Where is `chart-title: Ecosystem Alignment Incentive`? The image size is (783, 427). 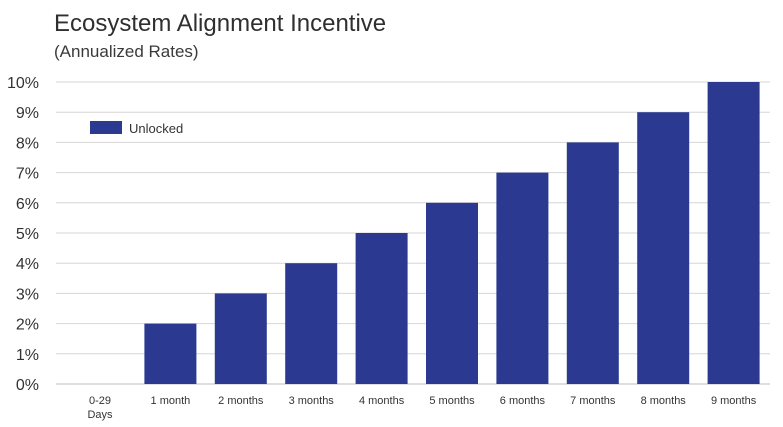 chart-title: Ecosystem Alignment Incentive is located at coordinates (220, 23).